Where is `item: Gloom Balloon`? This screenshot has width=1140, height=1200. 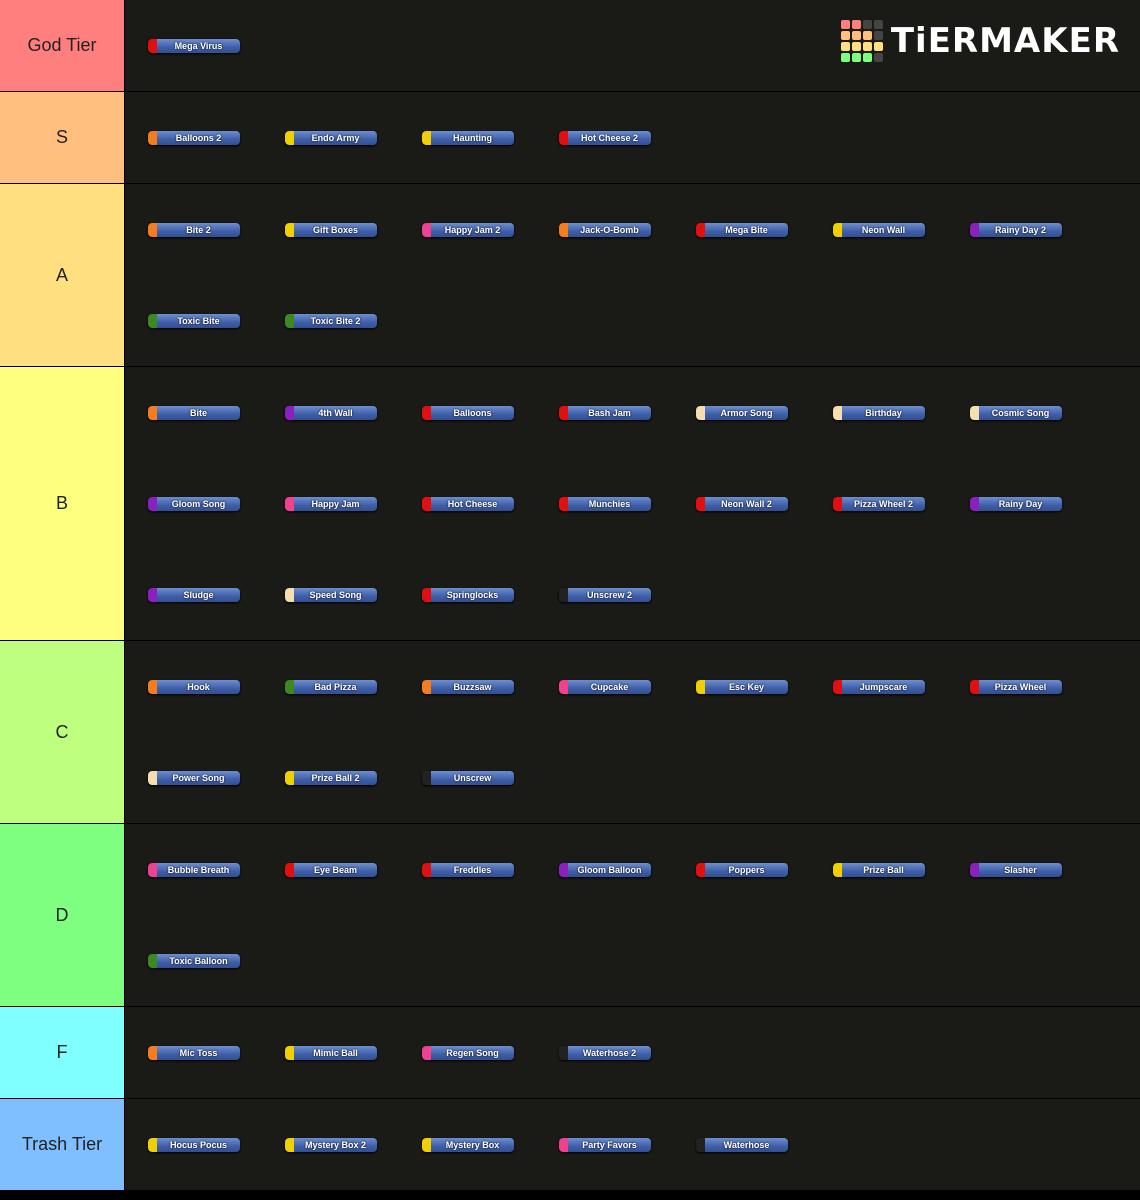
item: Gloom Balloon is located at coordinates (605, 869).